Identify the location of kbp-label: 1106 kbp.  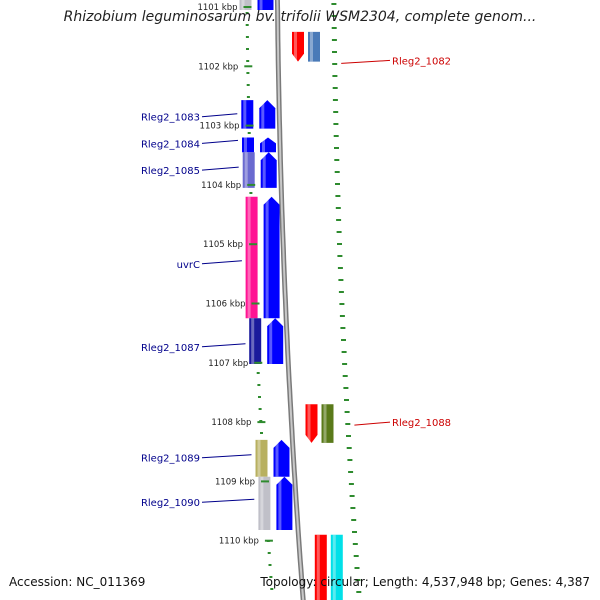
(225, 305).